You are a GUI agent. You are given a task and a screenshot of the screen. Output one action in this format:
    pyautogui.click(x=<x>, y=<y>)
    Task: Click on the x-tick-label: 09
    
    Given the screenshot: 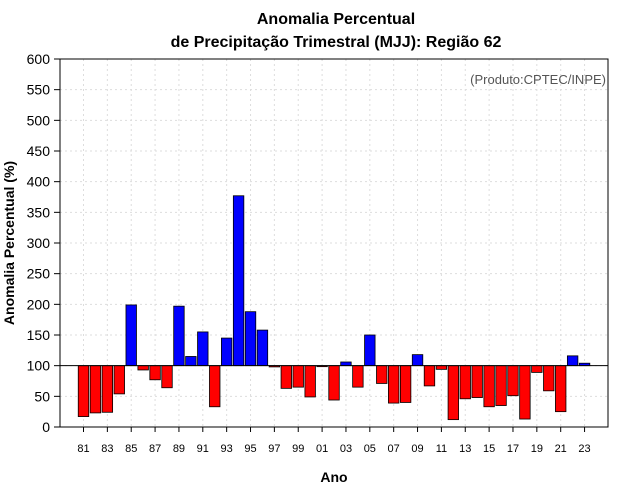 What is the action you would take?
    pyautogui.click(x=417, y=449)
    